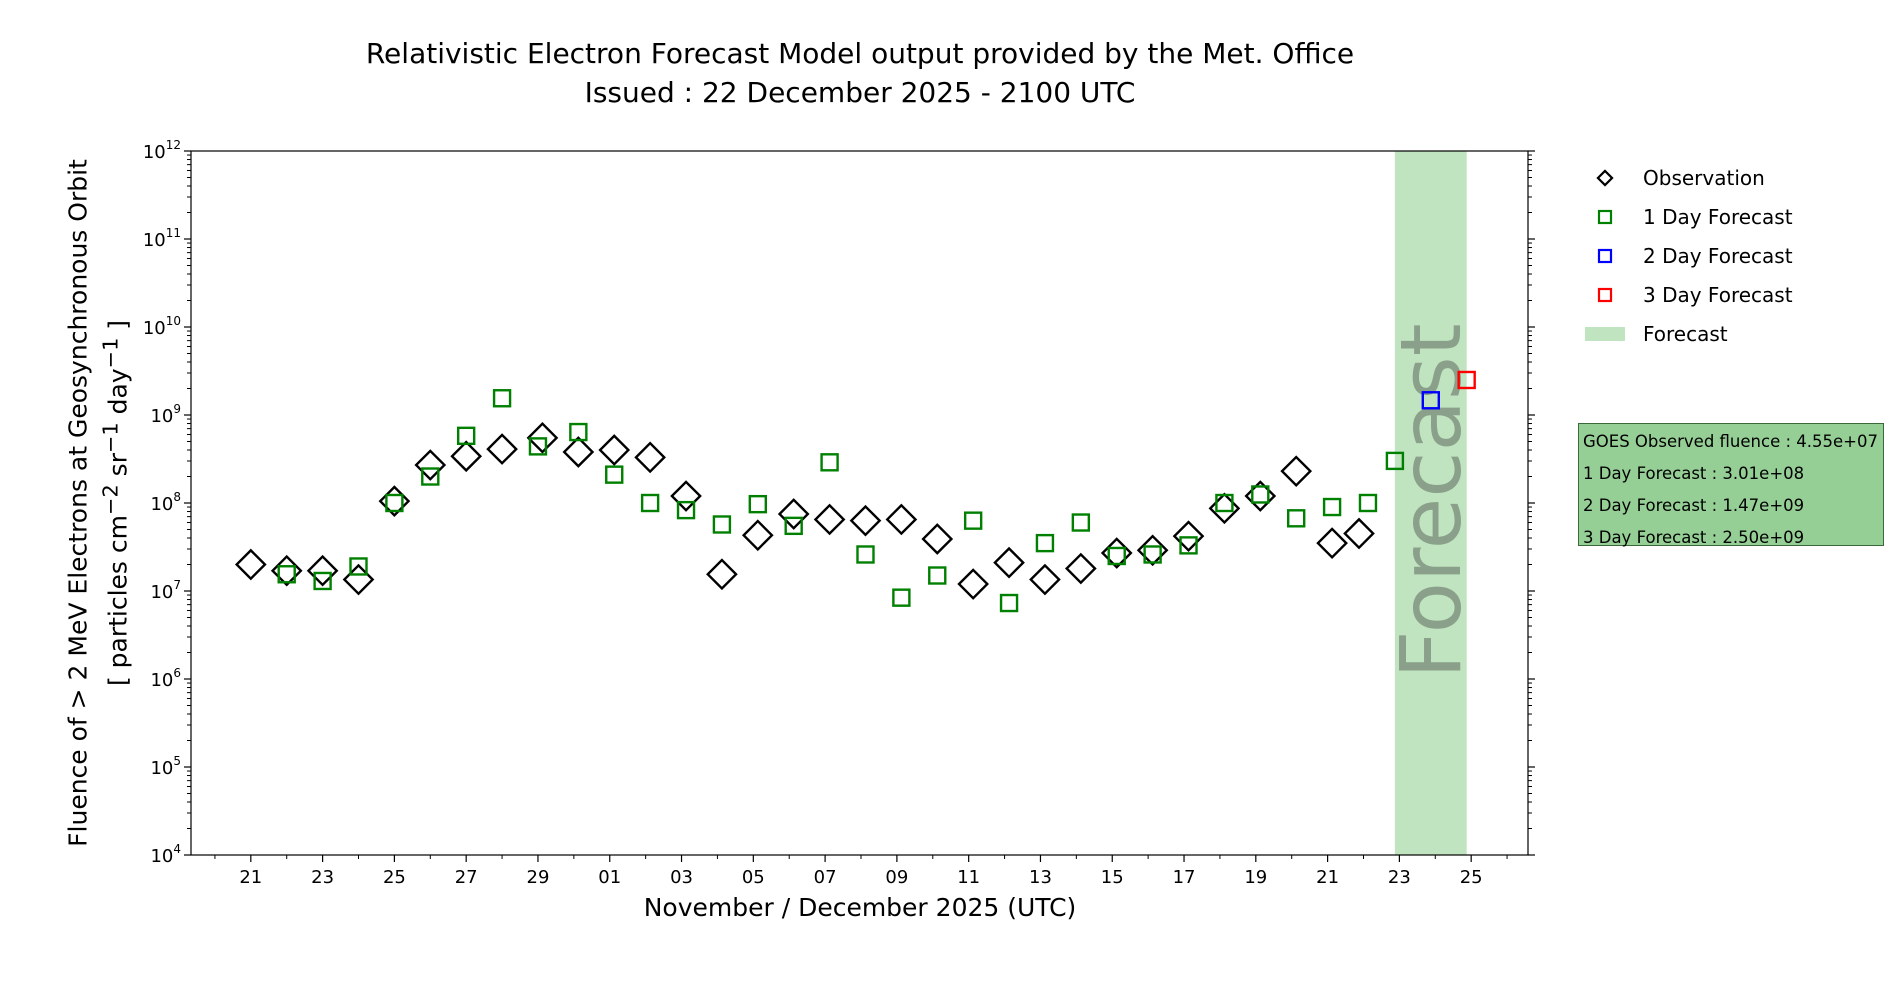 This screenshot has width=1900, height=1000. I want to click on green-square-marker-icon, so click(1605, 217).